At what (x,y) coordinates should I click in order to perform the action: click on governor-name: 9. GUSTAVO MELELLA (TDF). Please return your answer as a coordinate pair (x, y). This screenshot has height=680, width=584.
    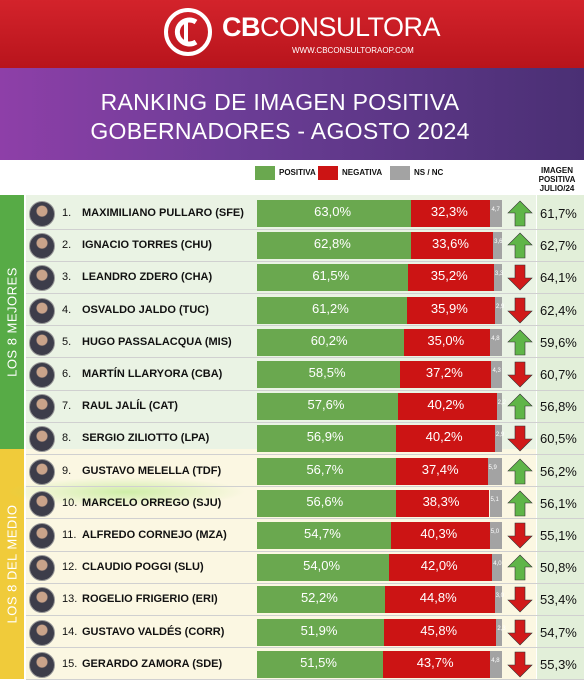
    Looking at the image, I should click on (141, 471).